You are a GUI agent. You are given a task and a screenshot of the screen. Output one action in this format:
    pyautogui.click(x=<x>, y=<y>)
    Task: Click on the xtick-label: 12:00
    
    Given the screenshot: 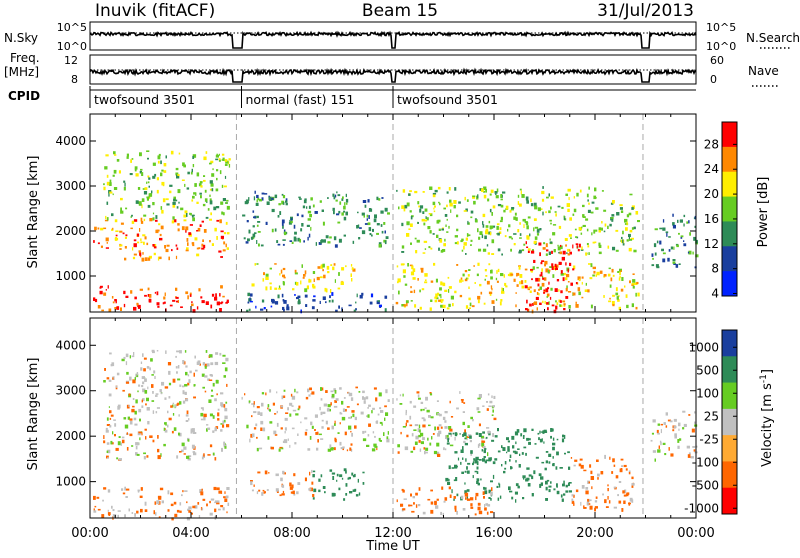 What is the action you would take?
    pyautogui.click(x=392, y=533)
    